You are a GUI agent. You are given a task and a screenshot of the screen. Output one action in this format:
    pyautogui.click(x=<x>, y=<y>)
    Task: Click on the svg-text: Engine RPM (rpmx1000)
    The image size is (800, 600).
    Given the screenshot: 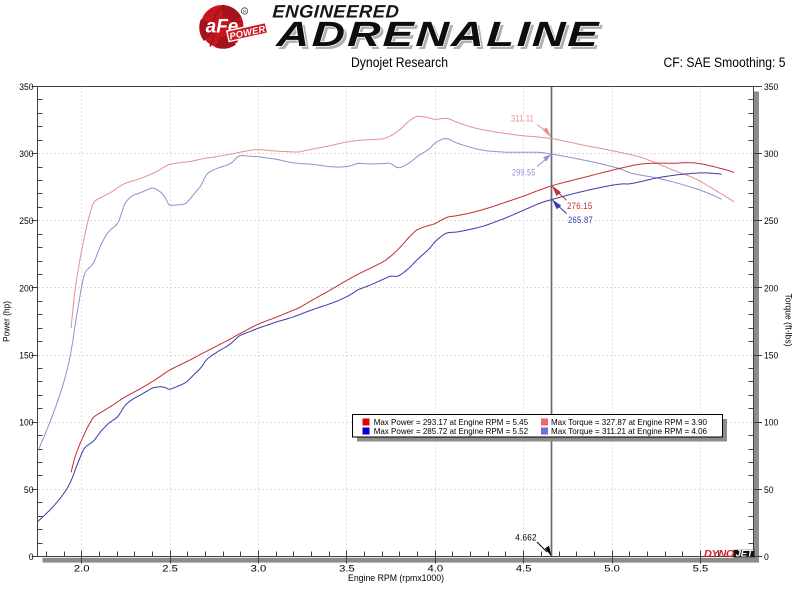 What is the action you would take?
    pyautogui.click(x=396, y=578)
    